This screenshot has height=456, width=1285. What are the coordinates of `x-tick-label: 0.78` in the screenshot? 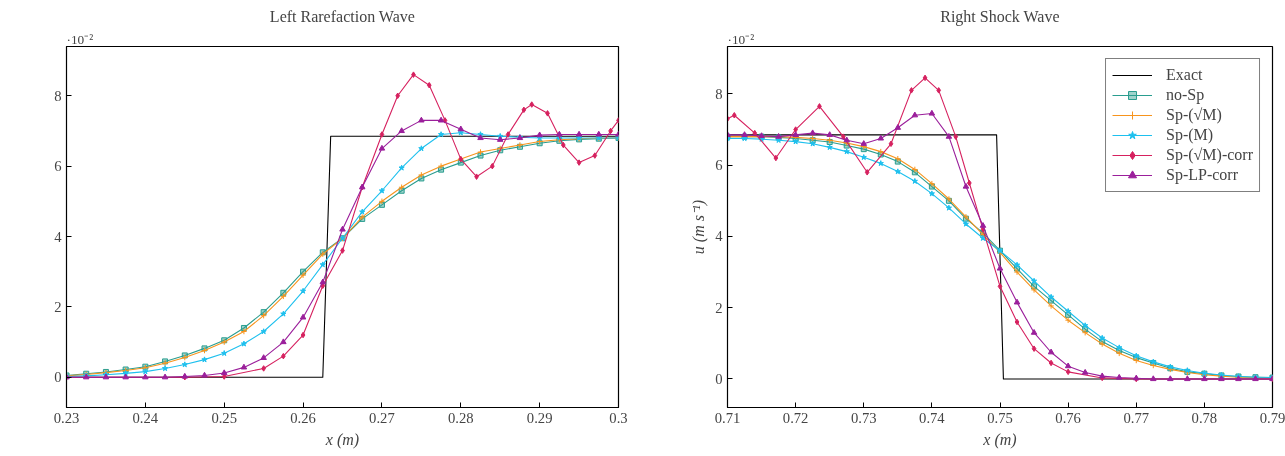 It's located at (1204, 417).